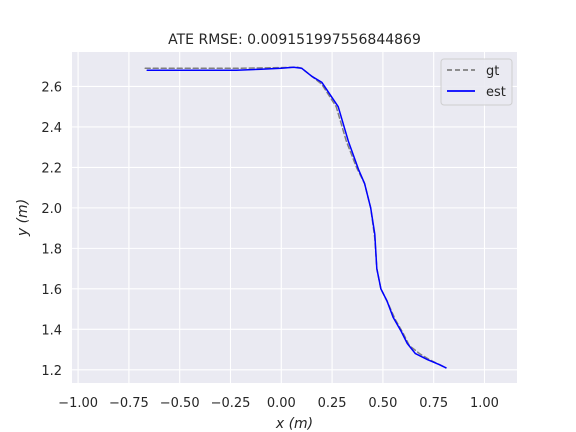 The image size is (576, 432). Describe the element at coordinates (51, 371) in the screenshot. I see `y-tick-label: 1.2` at that location.